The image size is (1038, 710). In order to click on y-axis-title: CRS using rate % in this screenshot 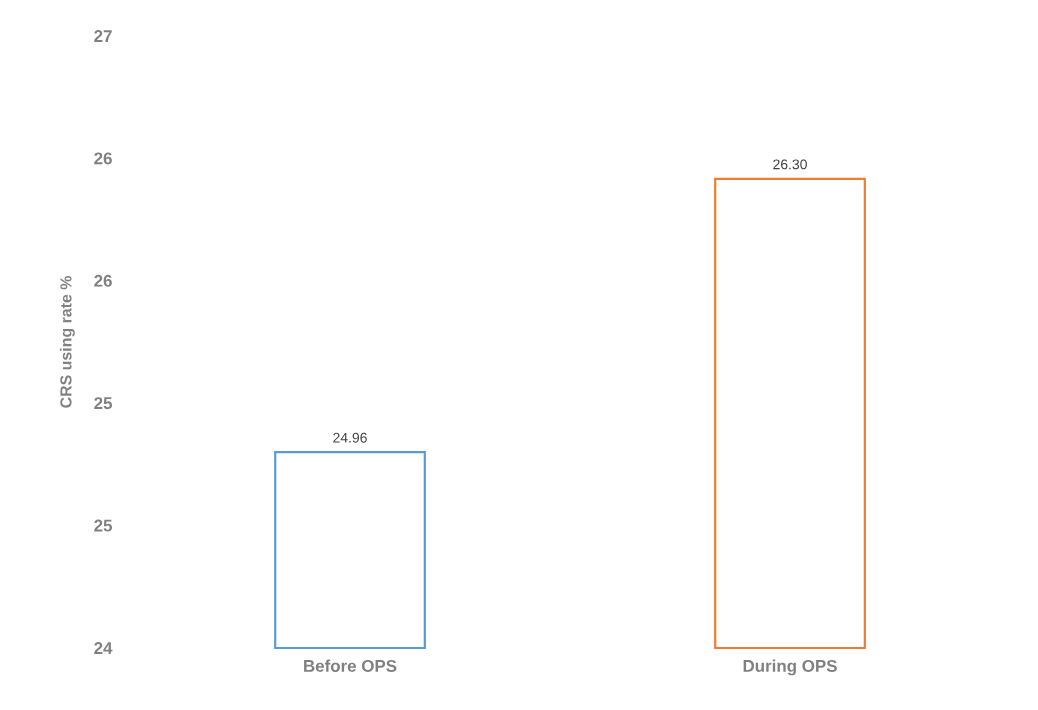, I will do `click(67, 341)`.